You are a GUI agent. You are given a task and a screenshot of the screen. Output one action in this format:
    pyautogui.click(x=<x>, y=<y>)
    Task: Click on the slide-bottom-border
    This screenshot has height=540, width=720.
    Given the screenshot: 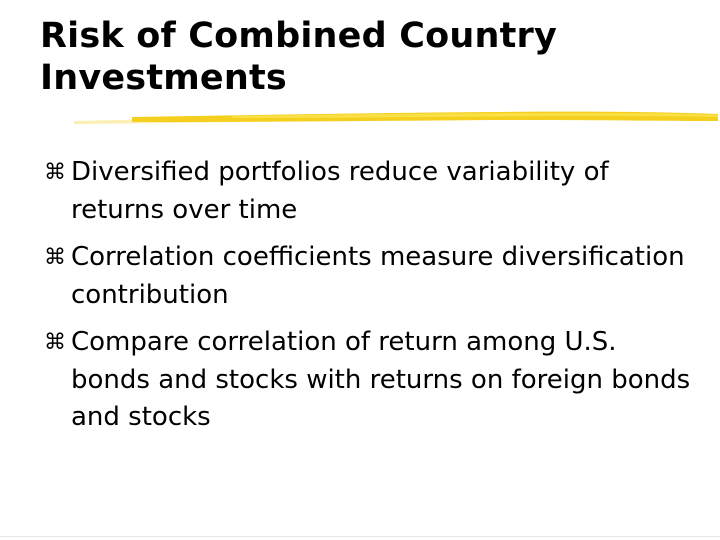 What is the action you would take?
    pyautogui.click(x=360, y=536)
    